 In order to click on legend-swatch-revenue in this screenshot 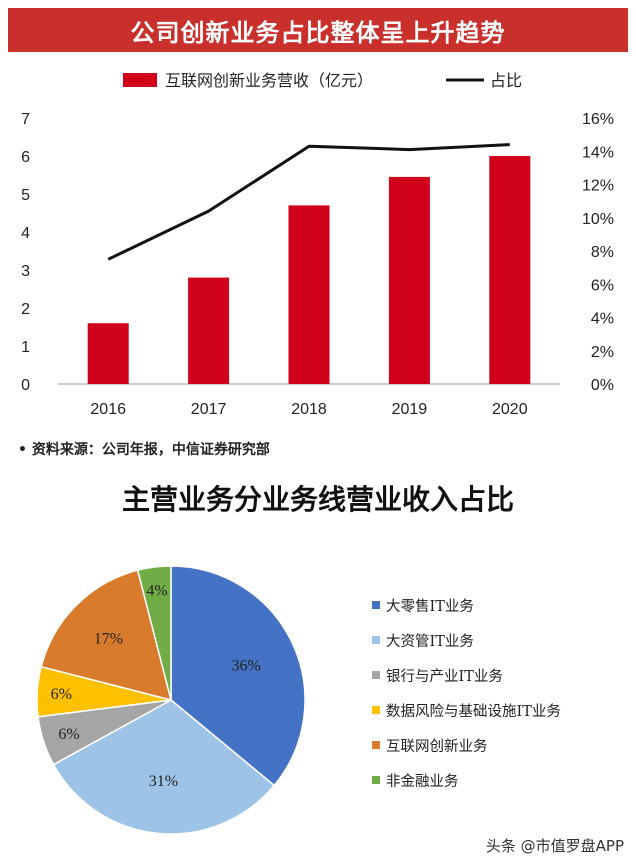, I will do `click(140, 80)`.